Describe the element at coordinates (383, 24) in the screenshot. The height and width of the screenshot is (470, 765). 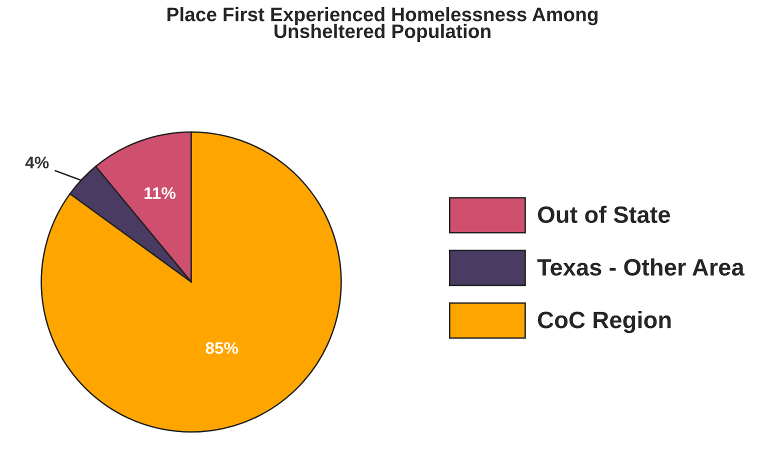
I see `chart-title: Place First Experienced Homelessness Among Unsheltered Population` at that location.